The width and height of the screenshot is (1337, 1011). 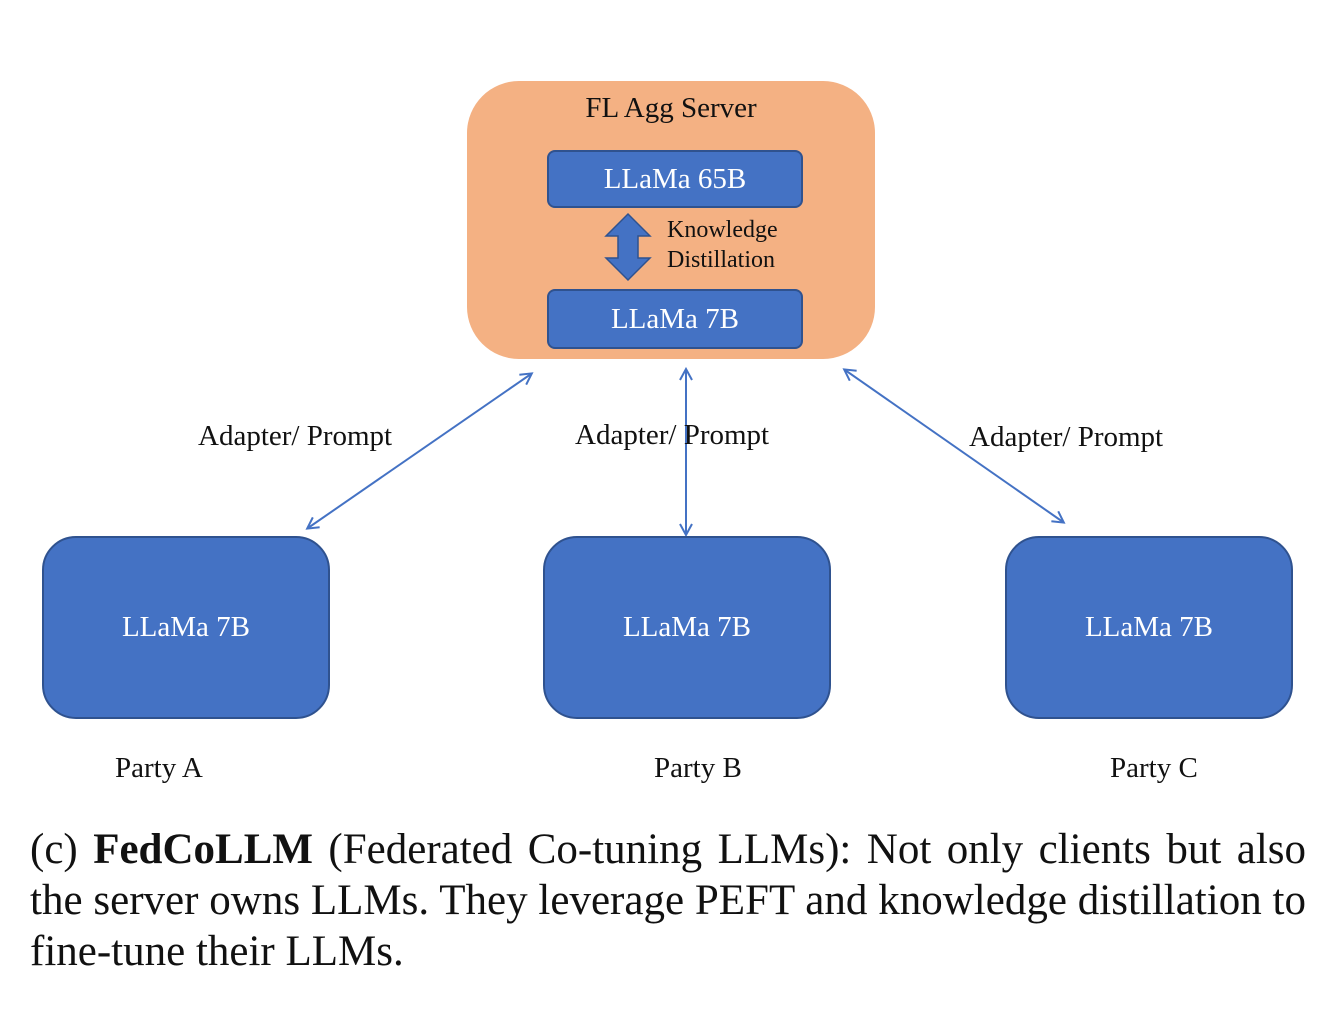 I want to click on edge-arrow-a, so click(x=419, y=451).